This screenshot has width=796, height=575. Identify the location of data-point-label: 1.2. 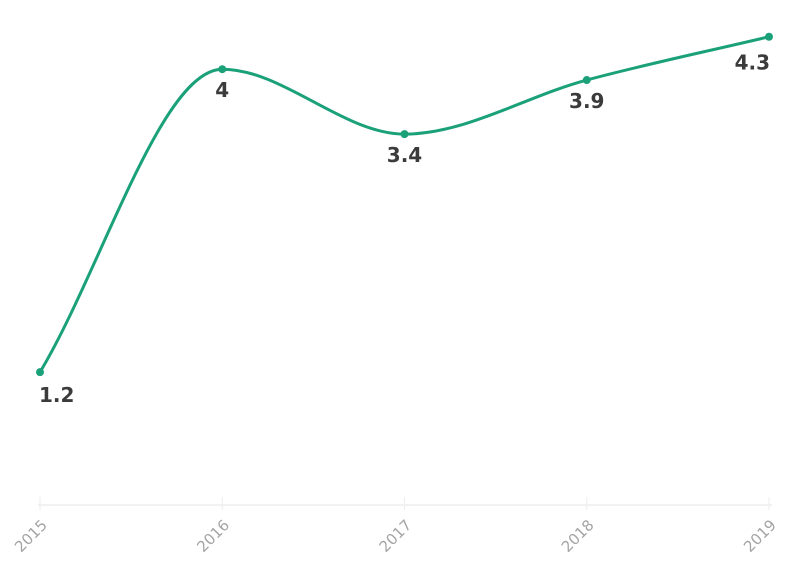
(56, 395).